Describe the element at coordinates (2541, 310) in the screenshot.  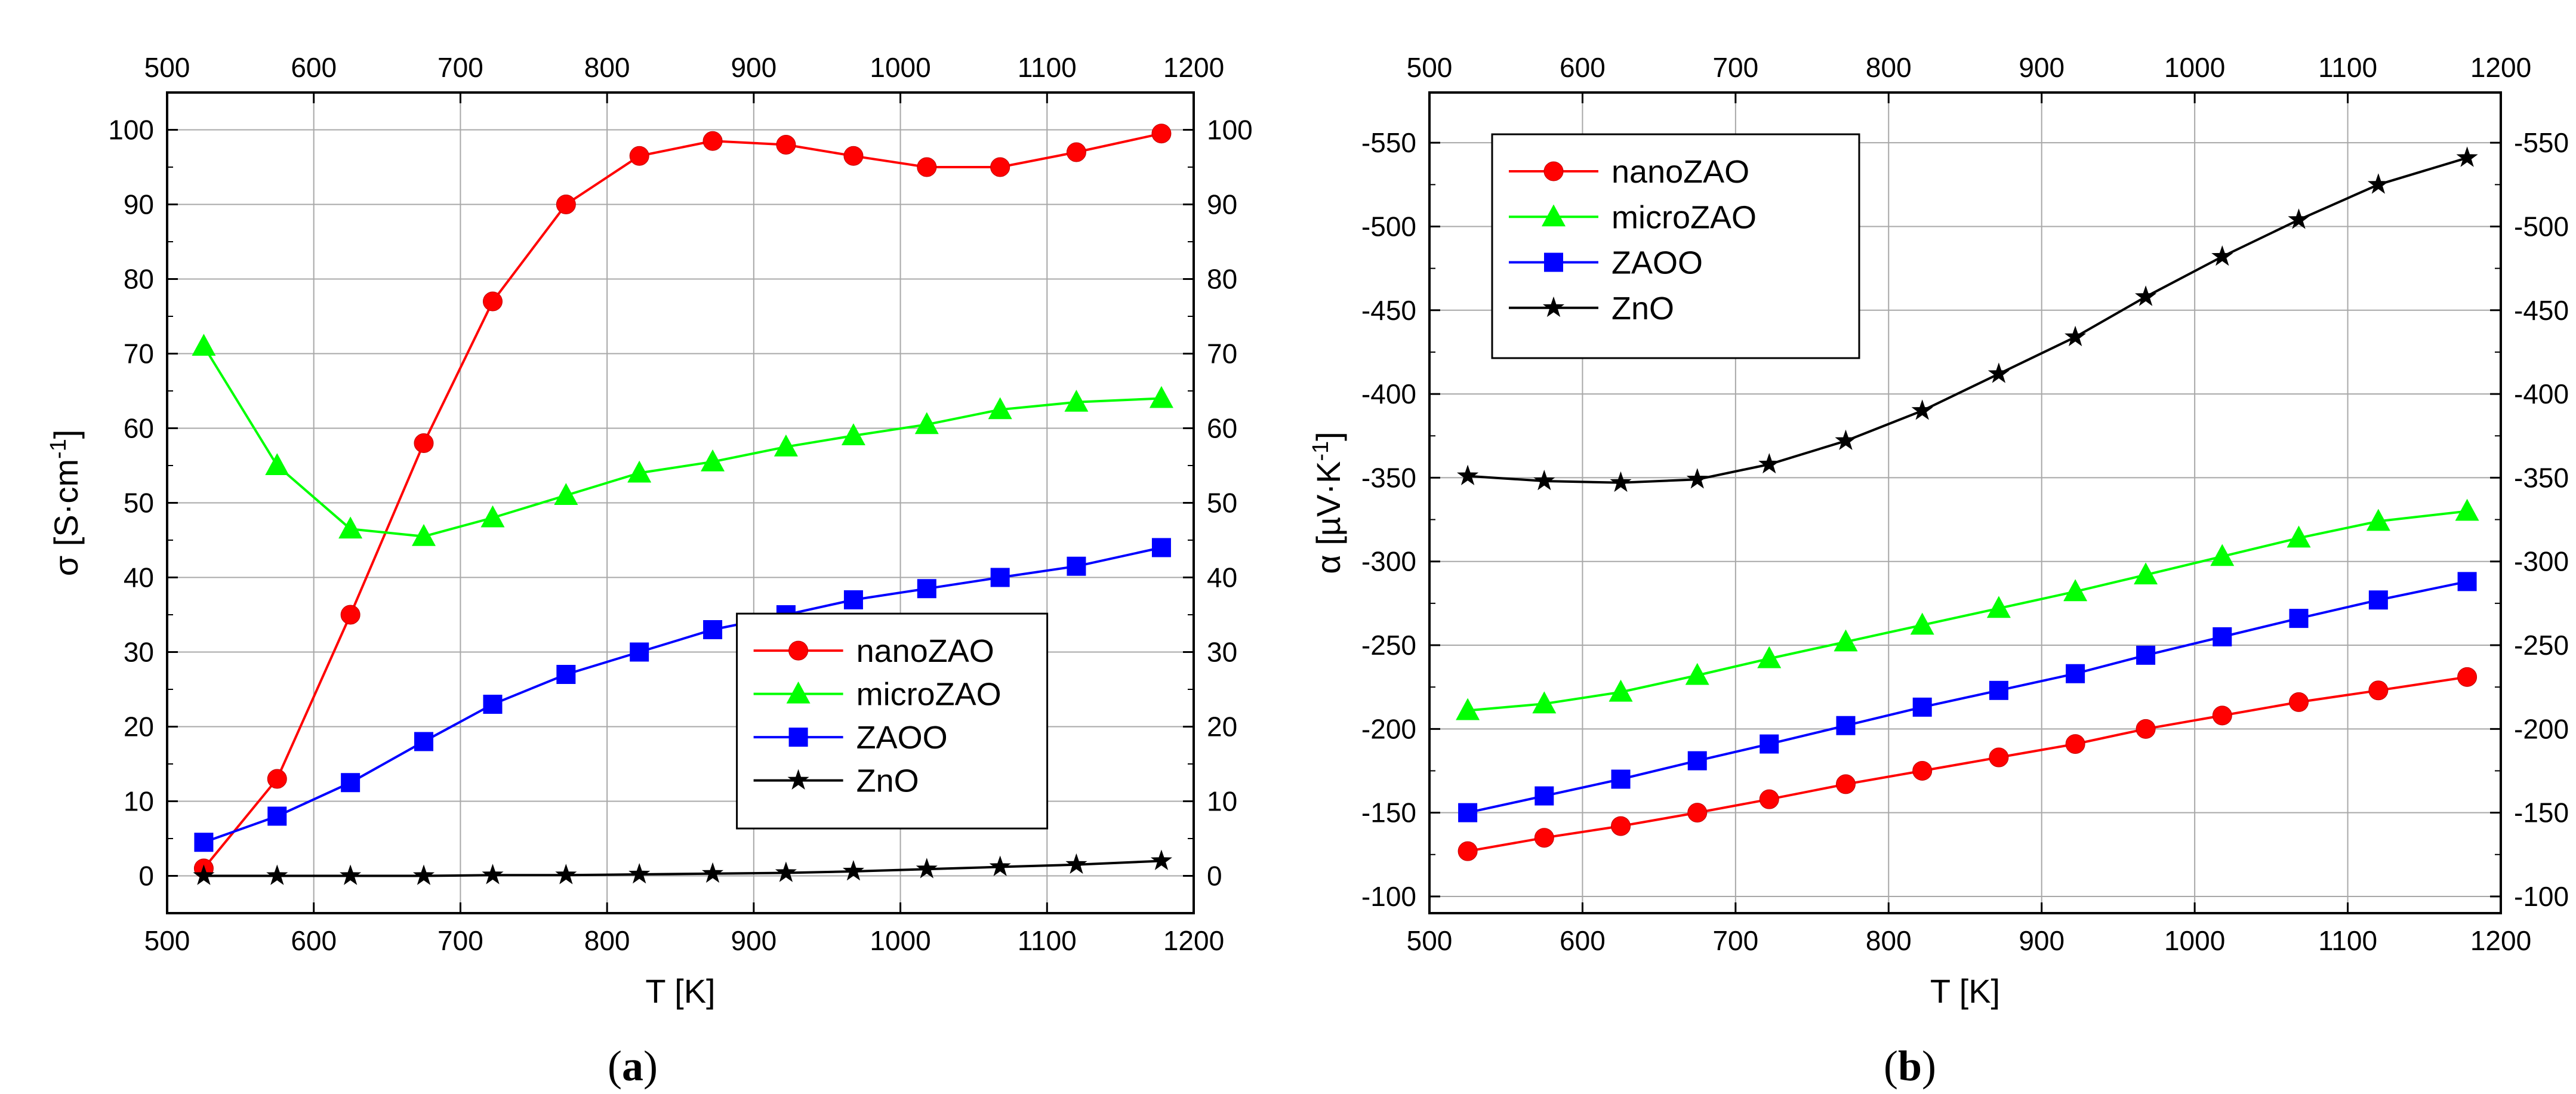
I see `y-tick-label-right: -450` at that location.